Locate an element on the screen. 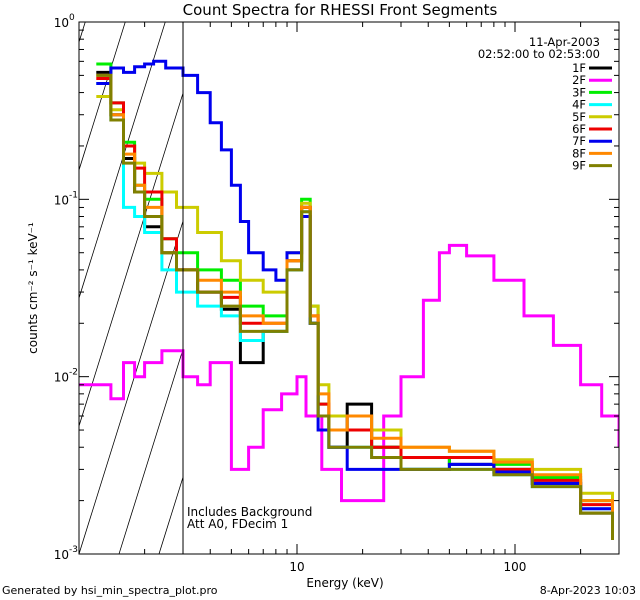  y-tick-exp: -2 is located at coordinates (73, 373).